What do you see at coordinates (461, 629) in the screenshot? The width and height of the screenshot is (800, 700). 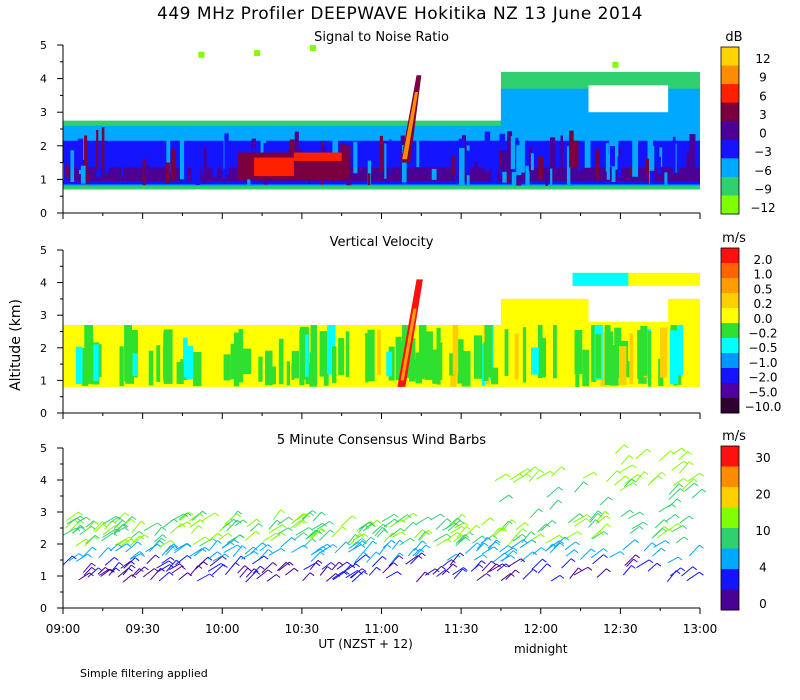 I see `x-tick-label: 11:30` at bounding box center [461, 629].